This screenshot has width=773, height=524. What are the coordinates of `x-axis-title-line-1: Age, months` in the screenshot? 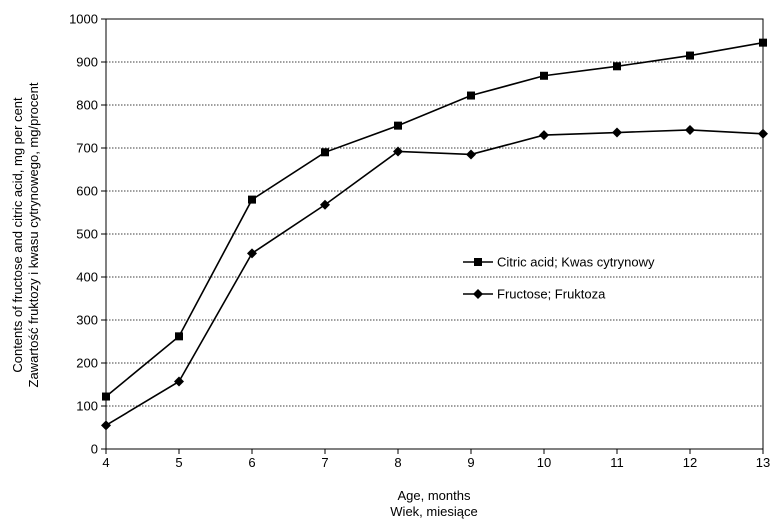 It's located at (434, 495).